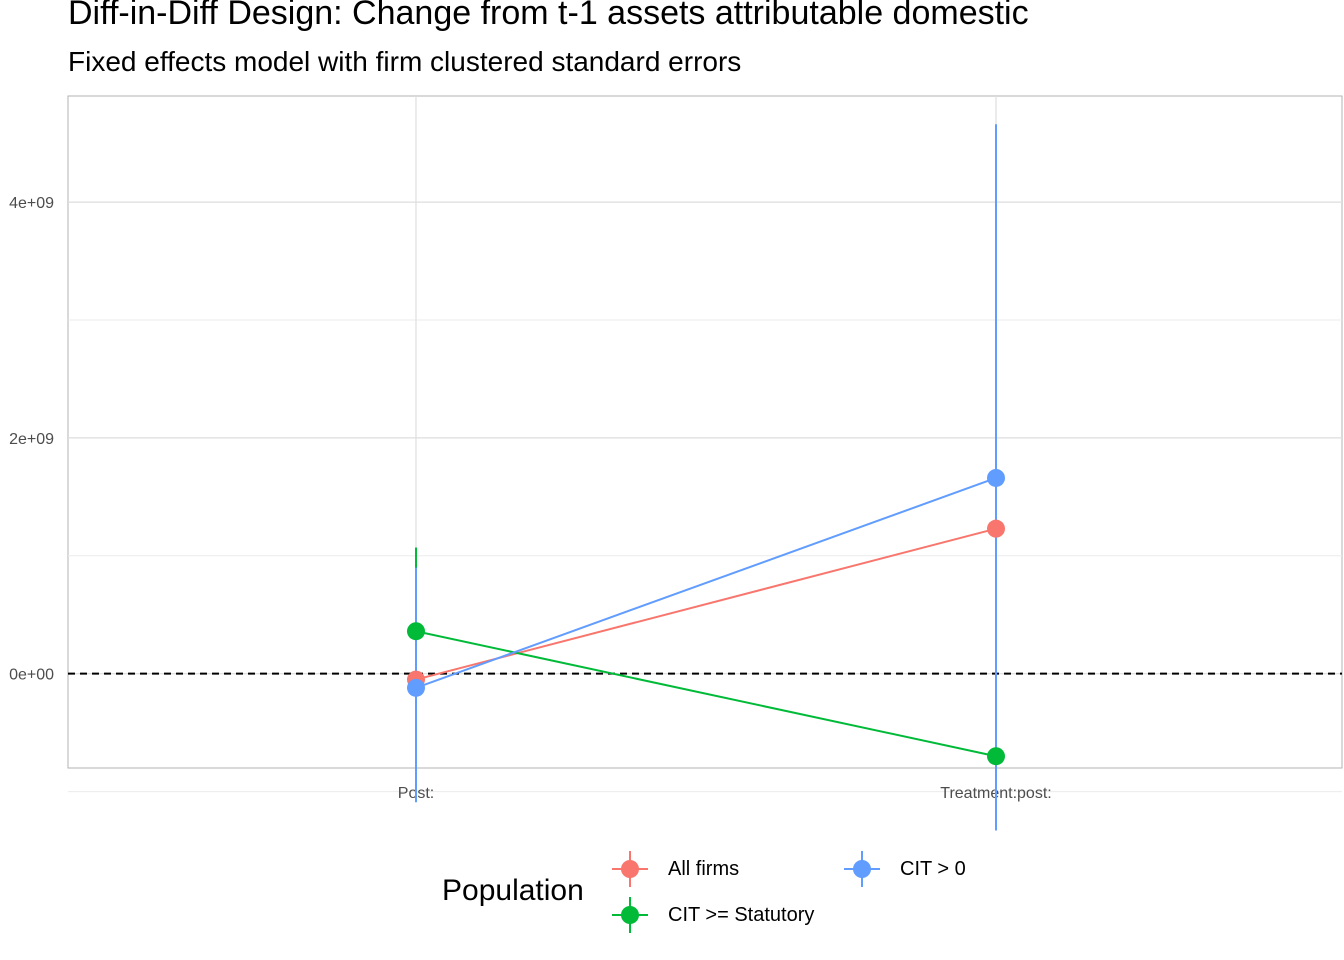 This screenshot has height=960, width=1344. I want to click on legend-key-cit-positive, so click(862, 869).